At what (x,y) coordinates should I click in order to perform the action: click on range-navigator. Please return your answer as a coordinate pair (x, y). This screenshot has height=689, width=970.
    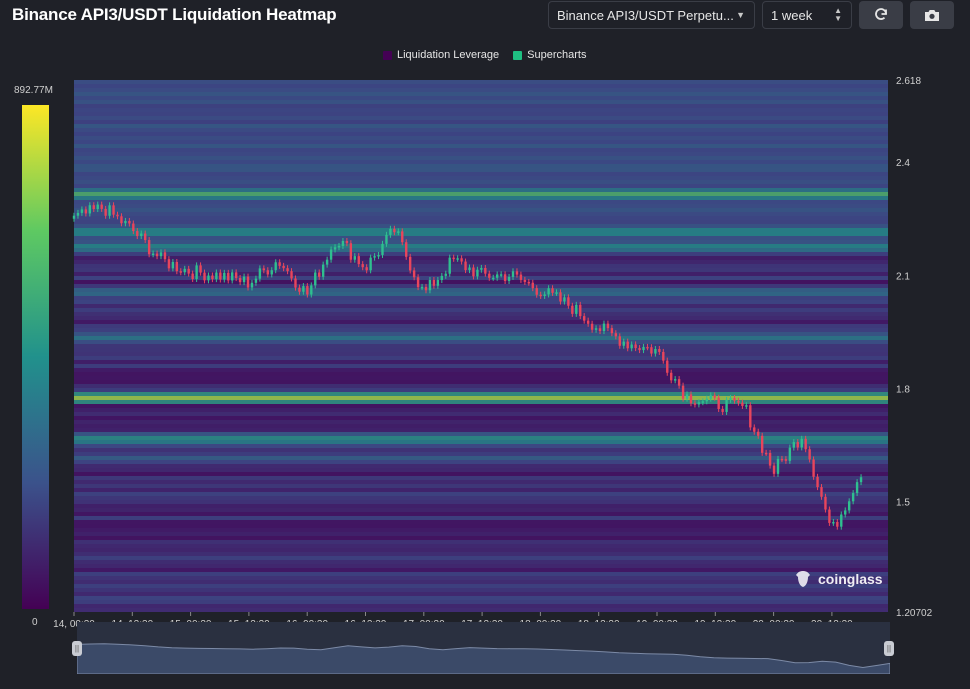
    Looking at the image, I should click on (483, 648).